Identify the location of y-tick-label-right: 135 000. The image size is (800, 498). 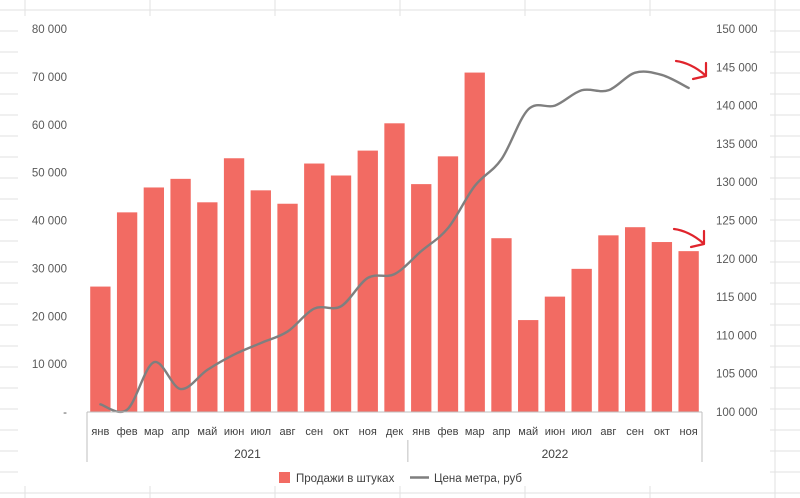
(737, 145).